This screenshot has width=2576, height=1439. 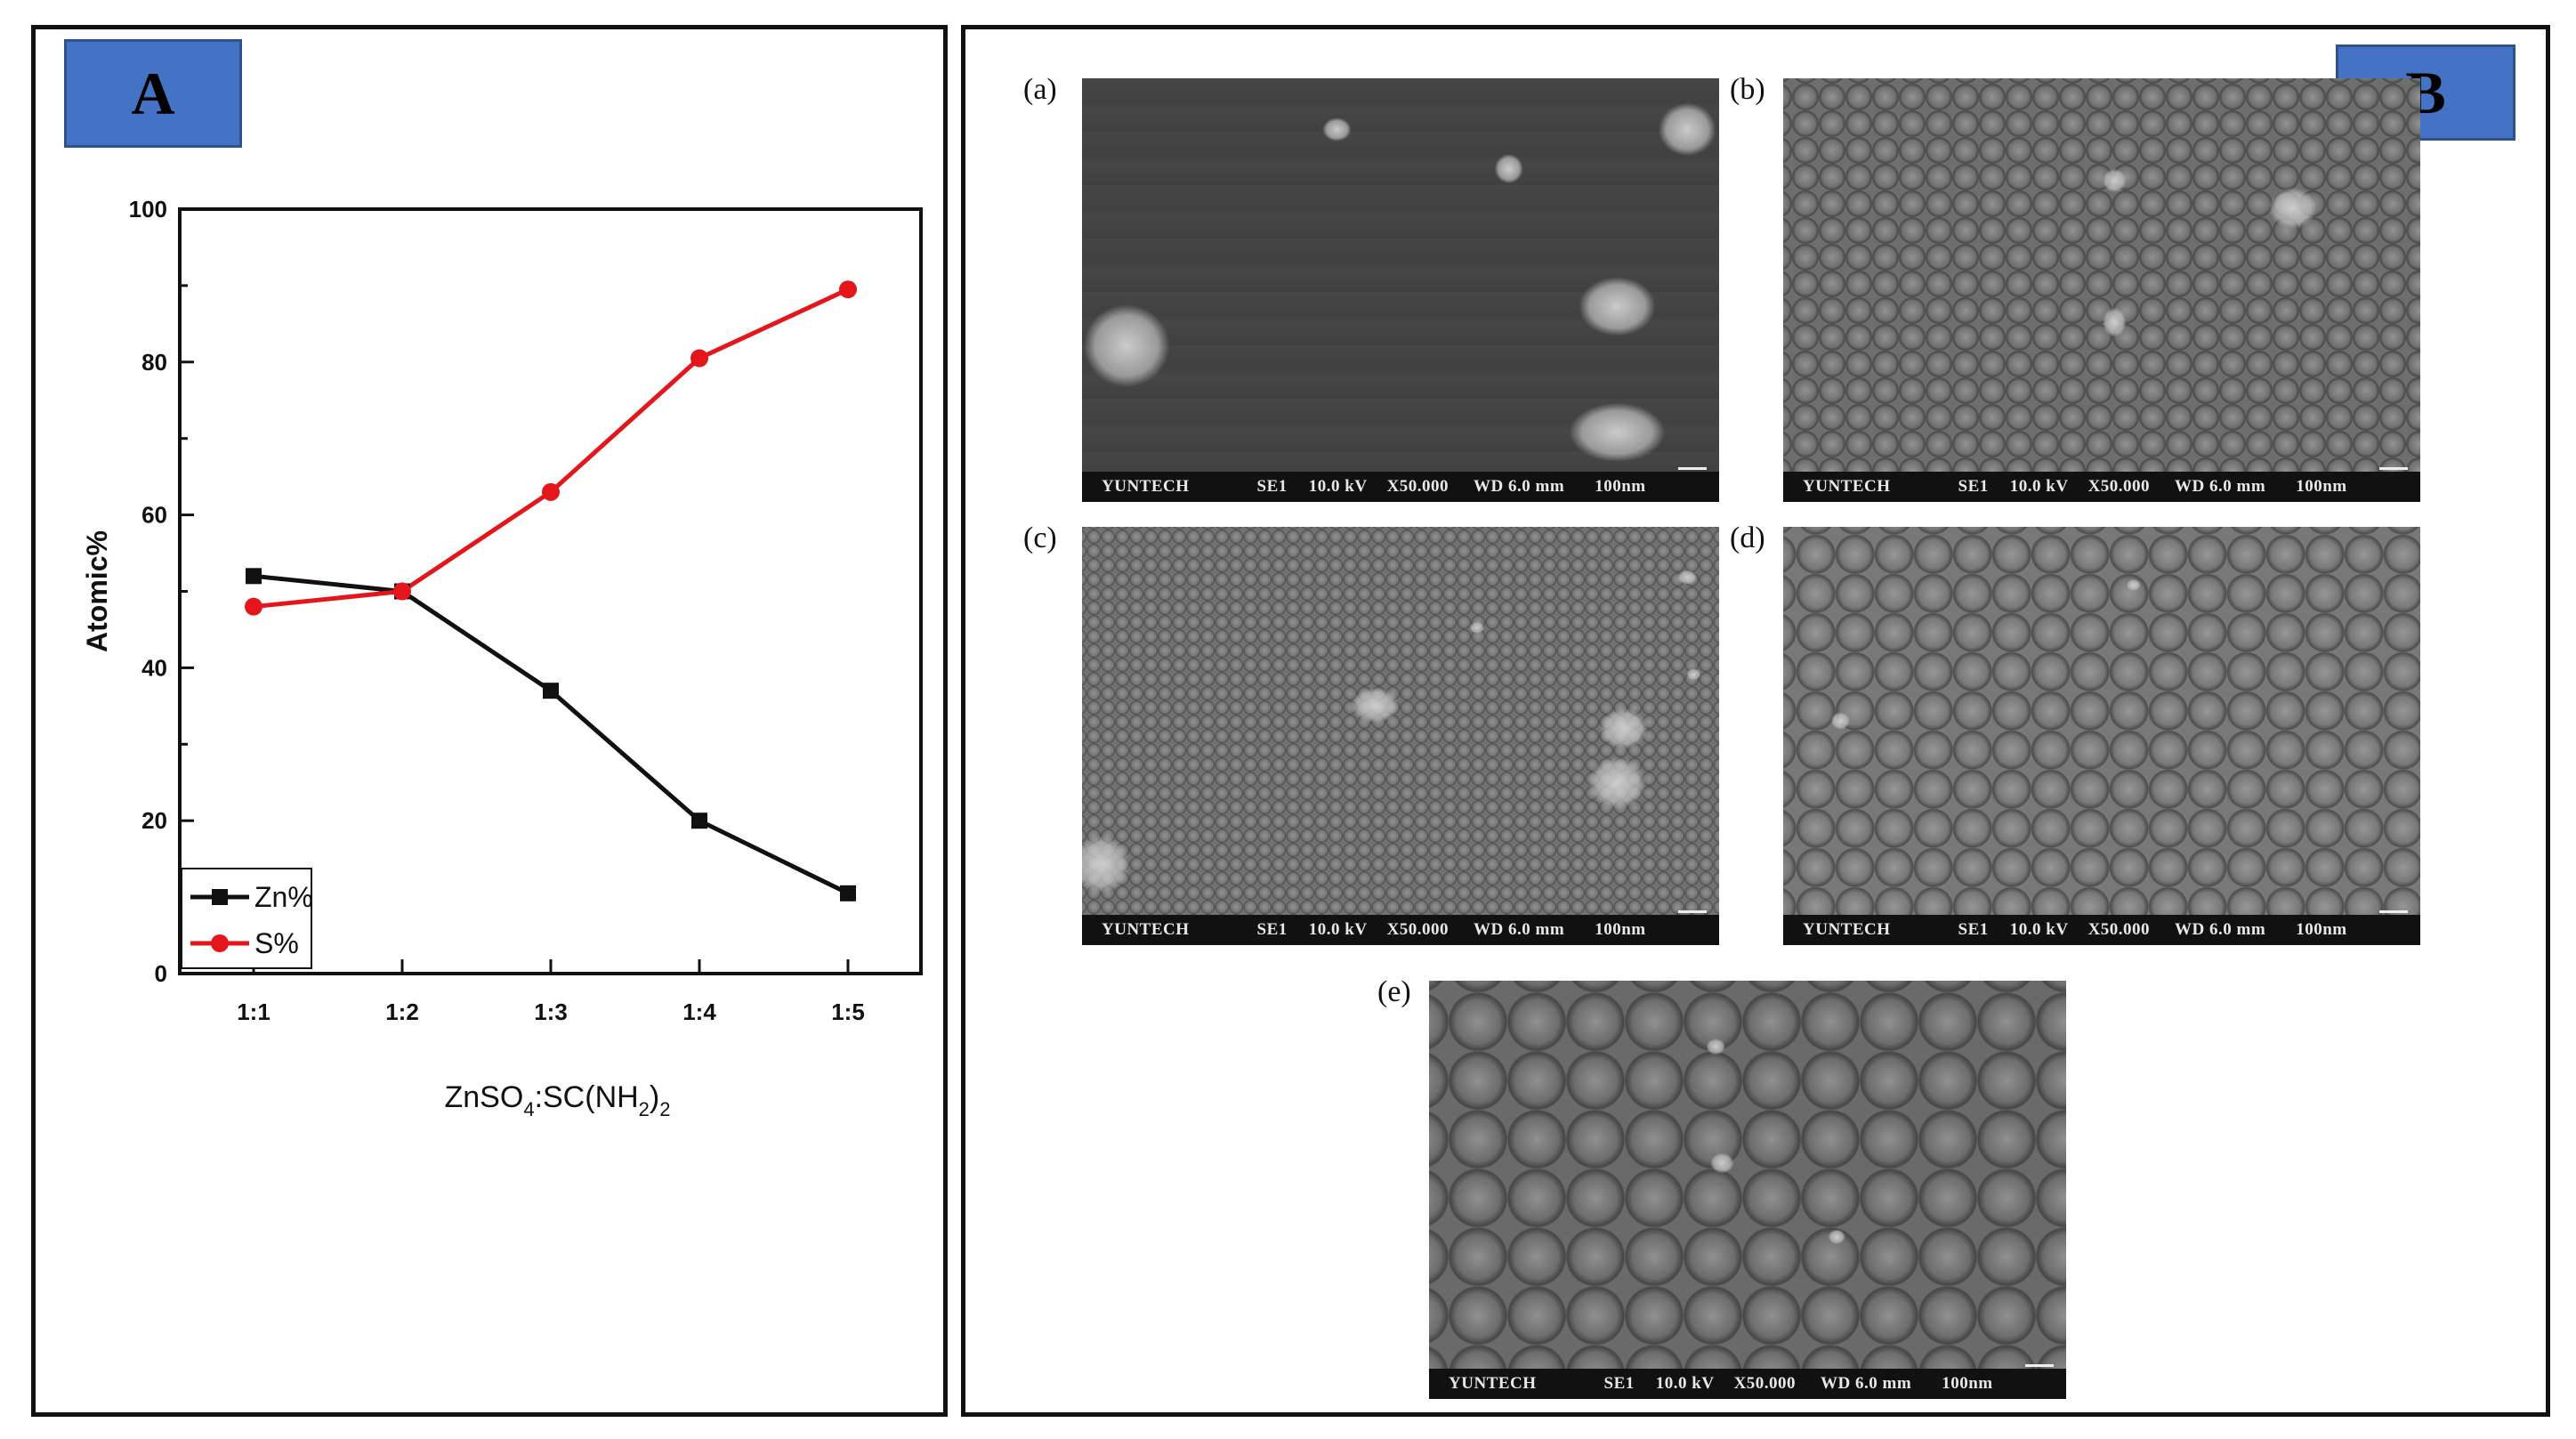 I want to click on x-axis-label: ZnSO4​:SC(NH2​)2​, so click(x=558, y=1100).